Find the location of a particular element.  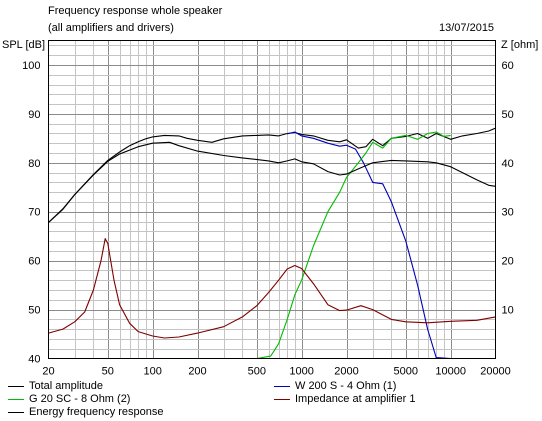

legend-label-g20sc: G 20 SC - 8 Ohm (2) is located at coordinates (80, 399).